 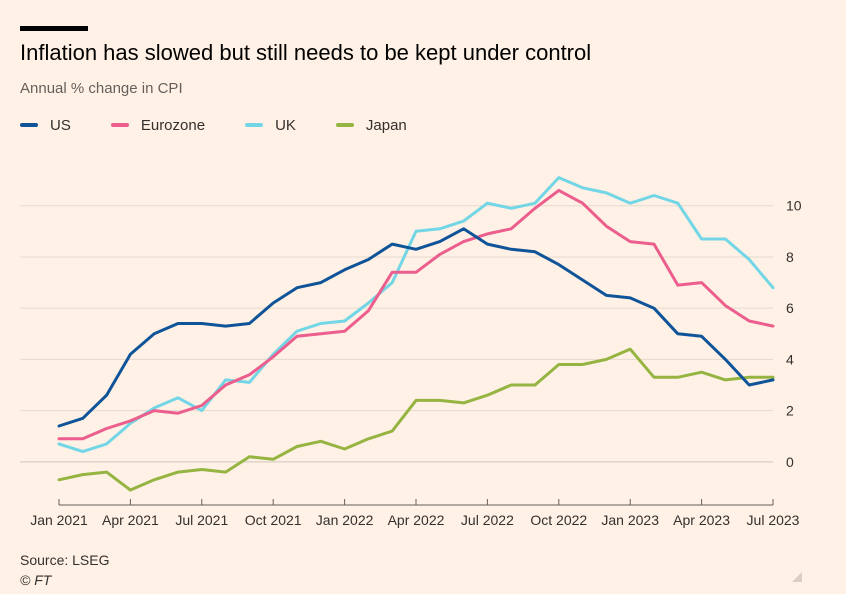 I want to click on legend-label: US, so click(x=60, y=125).